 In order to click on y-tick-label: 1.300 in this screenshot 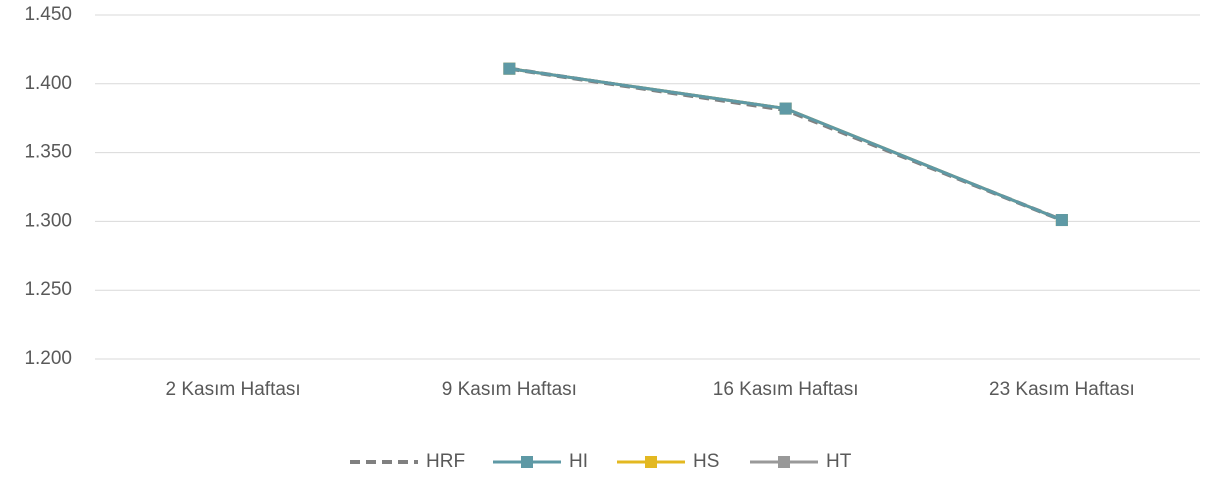, I will do `click(48, 220)`.